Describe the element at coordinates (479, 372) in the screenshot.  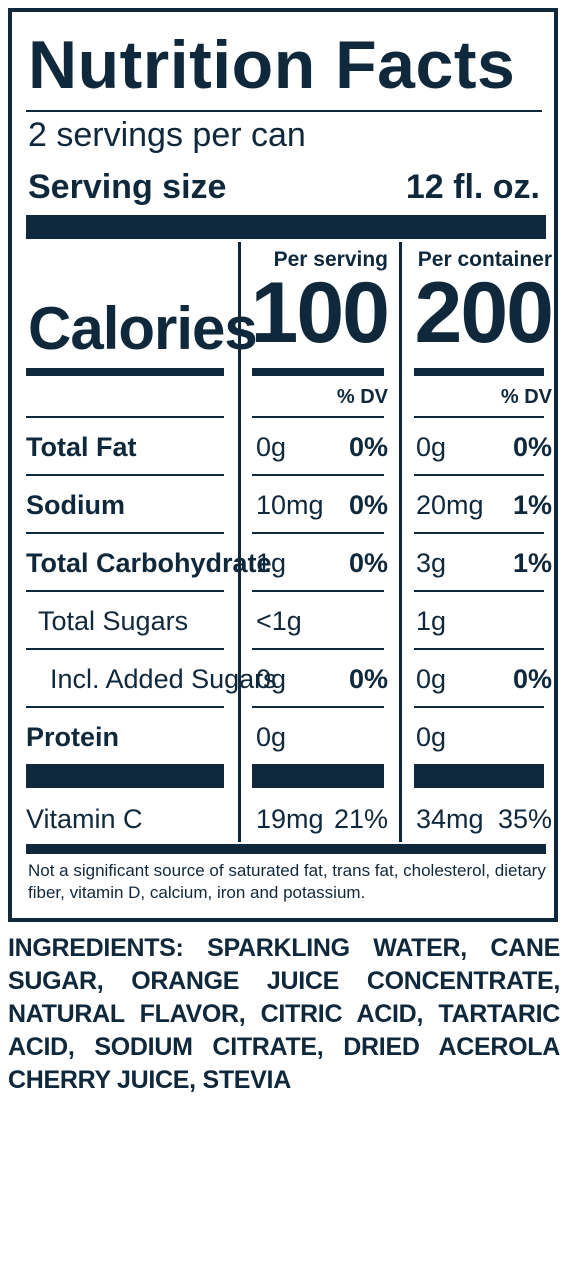
I see `rule-calories-right` at that location.